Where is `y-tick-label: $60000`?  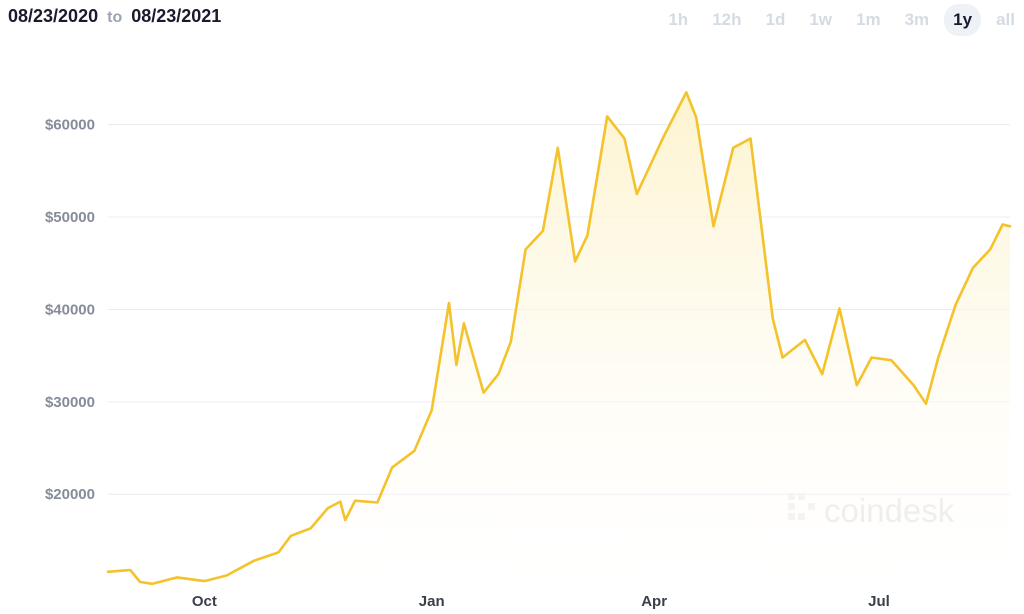
y-tick-label: $60000 is located at coordinates (70, 125).